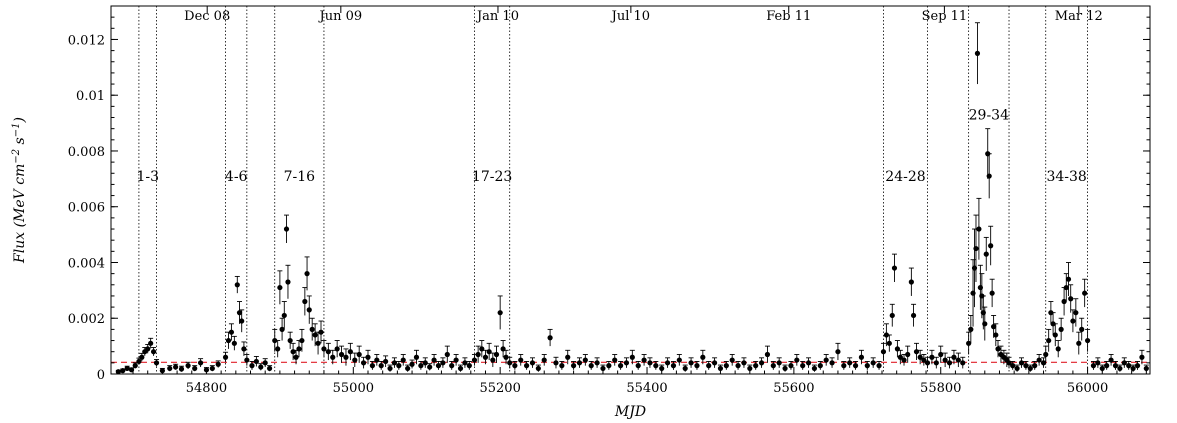 This screenshot has height=423, width=1177. I want to click on top-tick-label: Feb 11, so click(788, 16).